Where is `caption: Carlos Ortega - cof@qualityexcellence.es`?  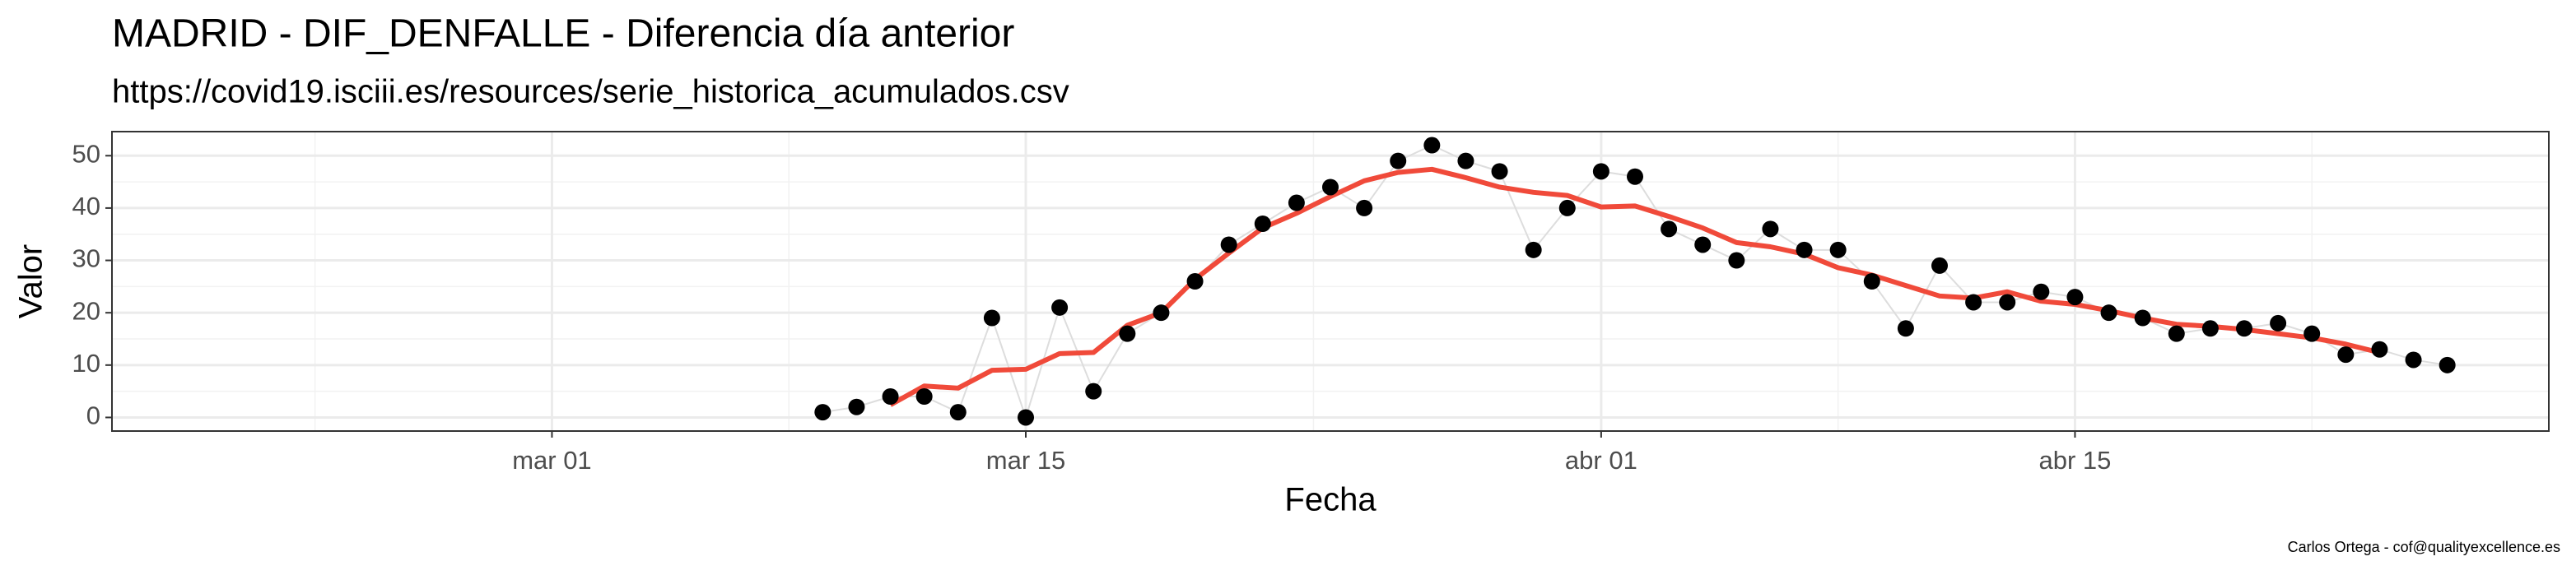
caption: Carlos Ortega - cof@qualityexcellence.es is located at coordinates (2424, 547).